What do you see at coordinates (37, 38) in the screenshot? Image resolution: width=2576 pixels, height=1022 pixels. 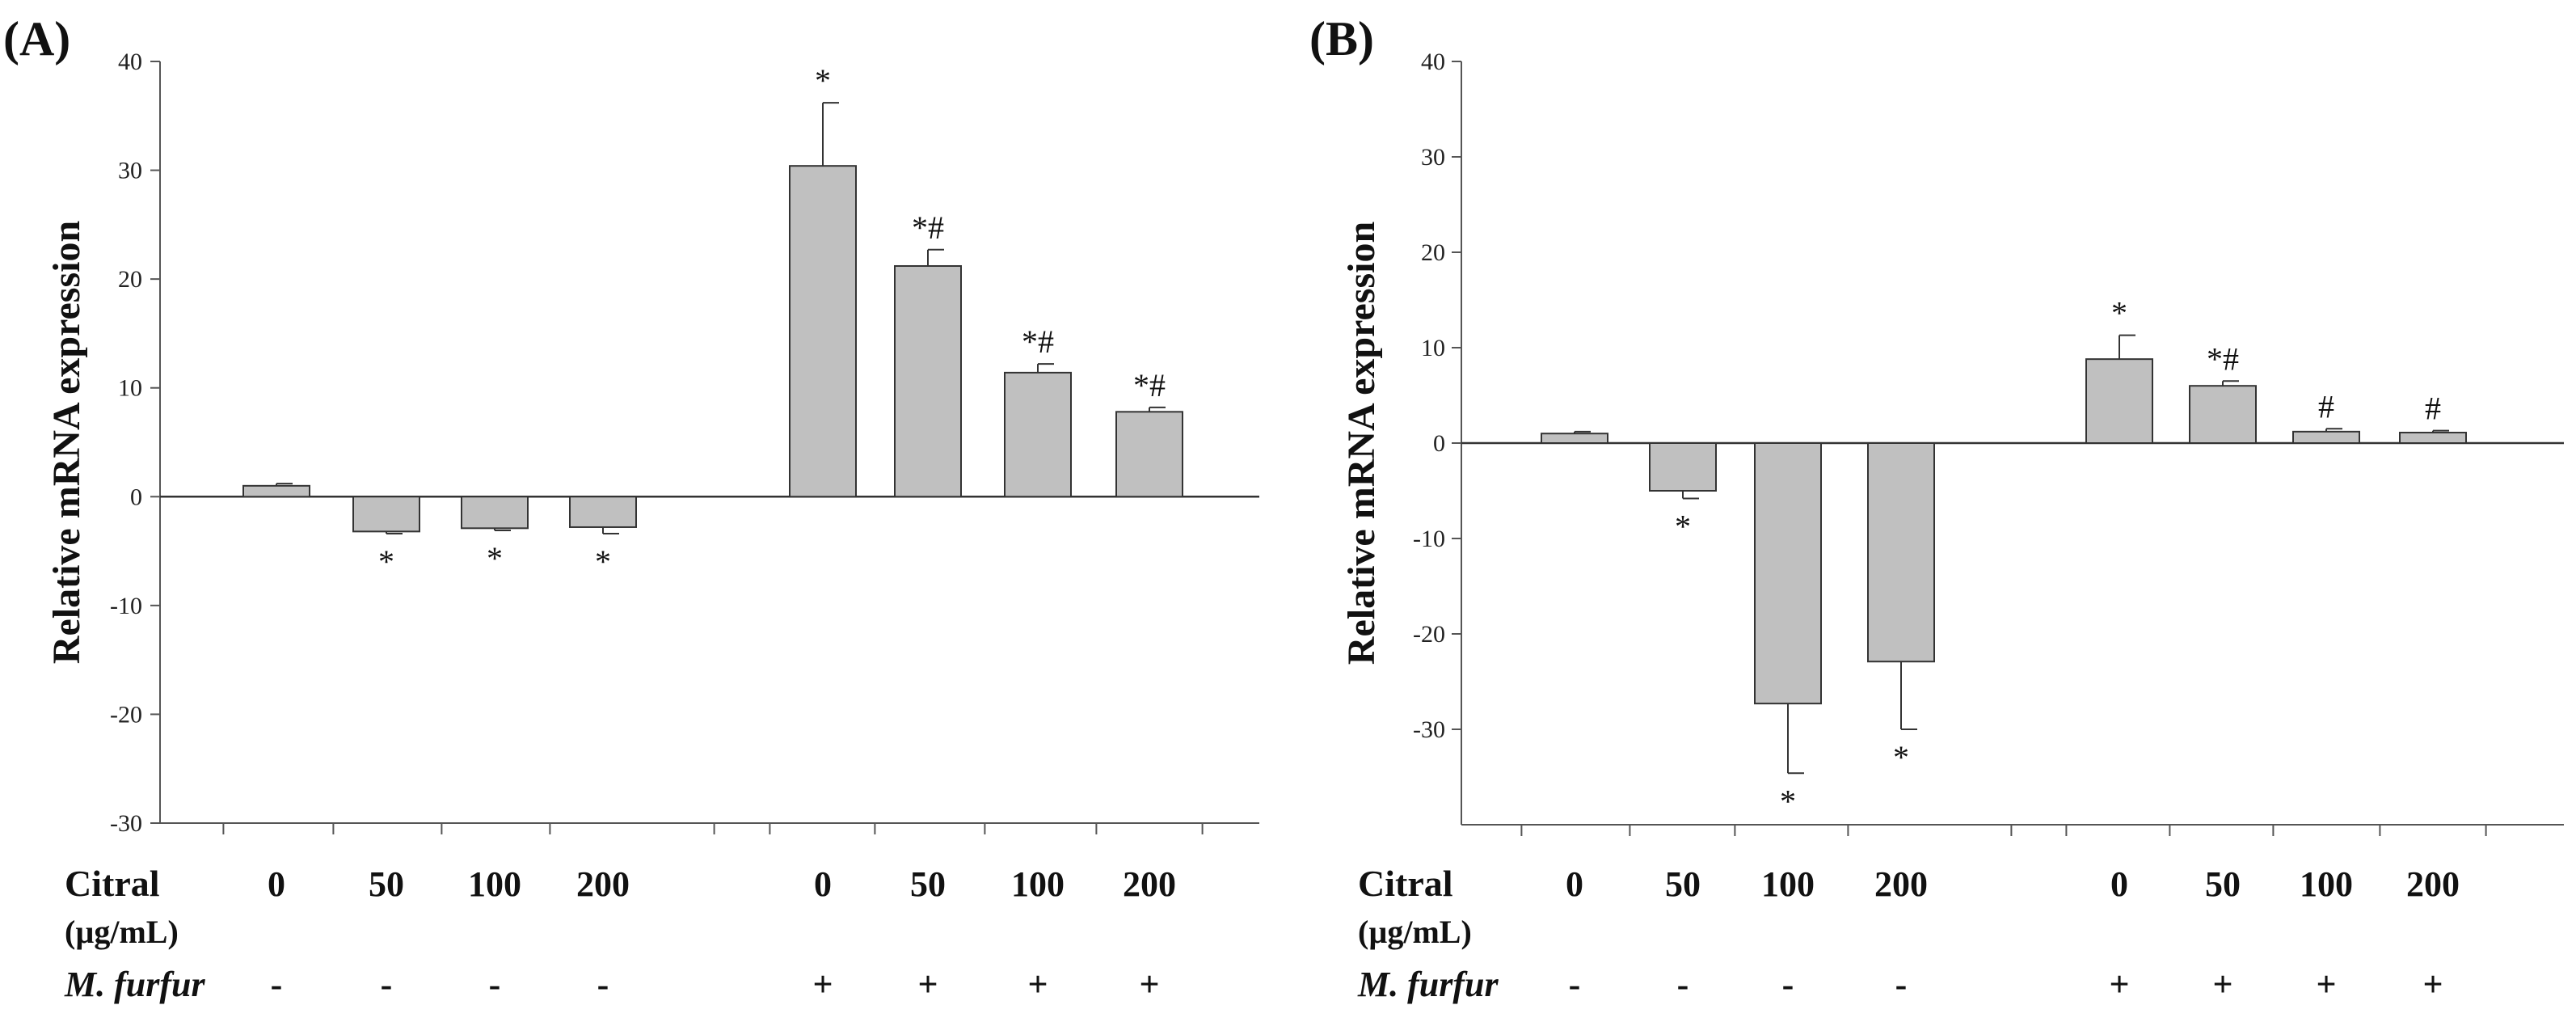 I see `panel-label: (A)` at bounding box center [37, 38].